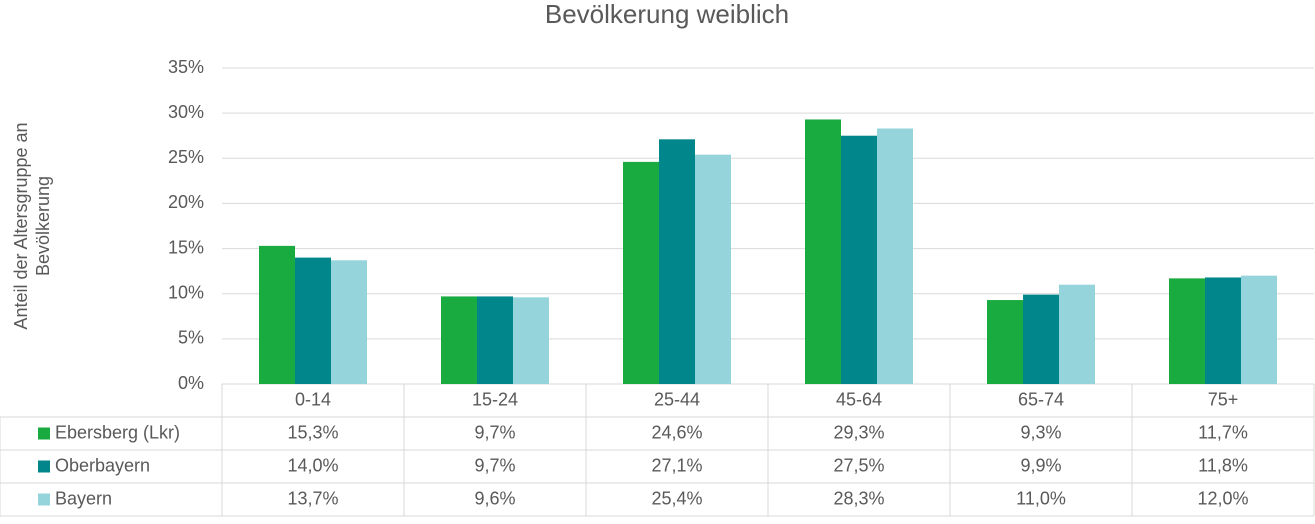 The width and height of the screenshot is (1315, 524). Describe the element at coordinates (1040, 432) in the screenshot. I see `table-value: 9,3%` at that location.